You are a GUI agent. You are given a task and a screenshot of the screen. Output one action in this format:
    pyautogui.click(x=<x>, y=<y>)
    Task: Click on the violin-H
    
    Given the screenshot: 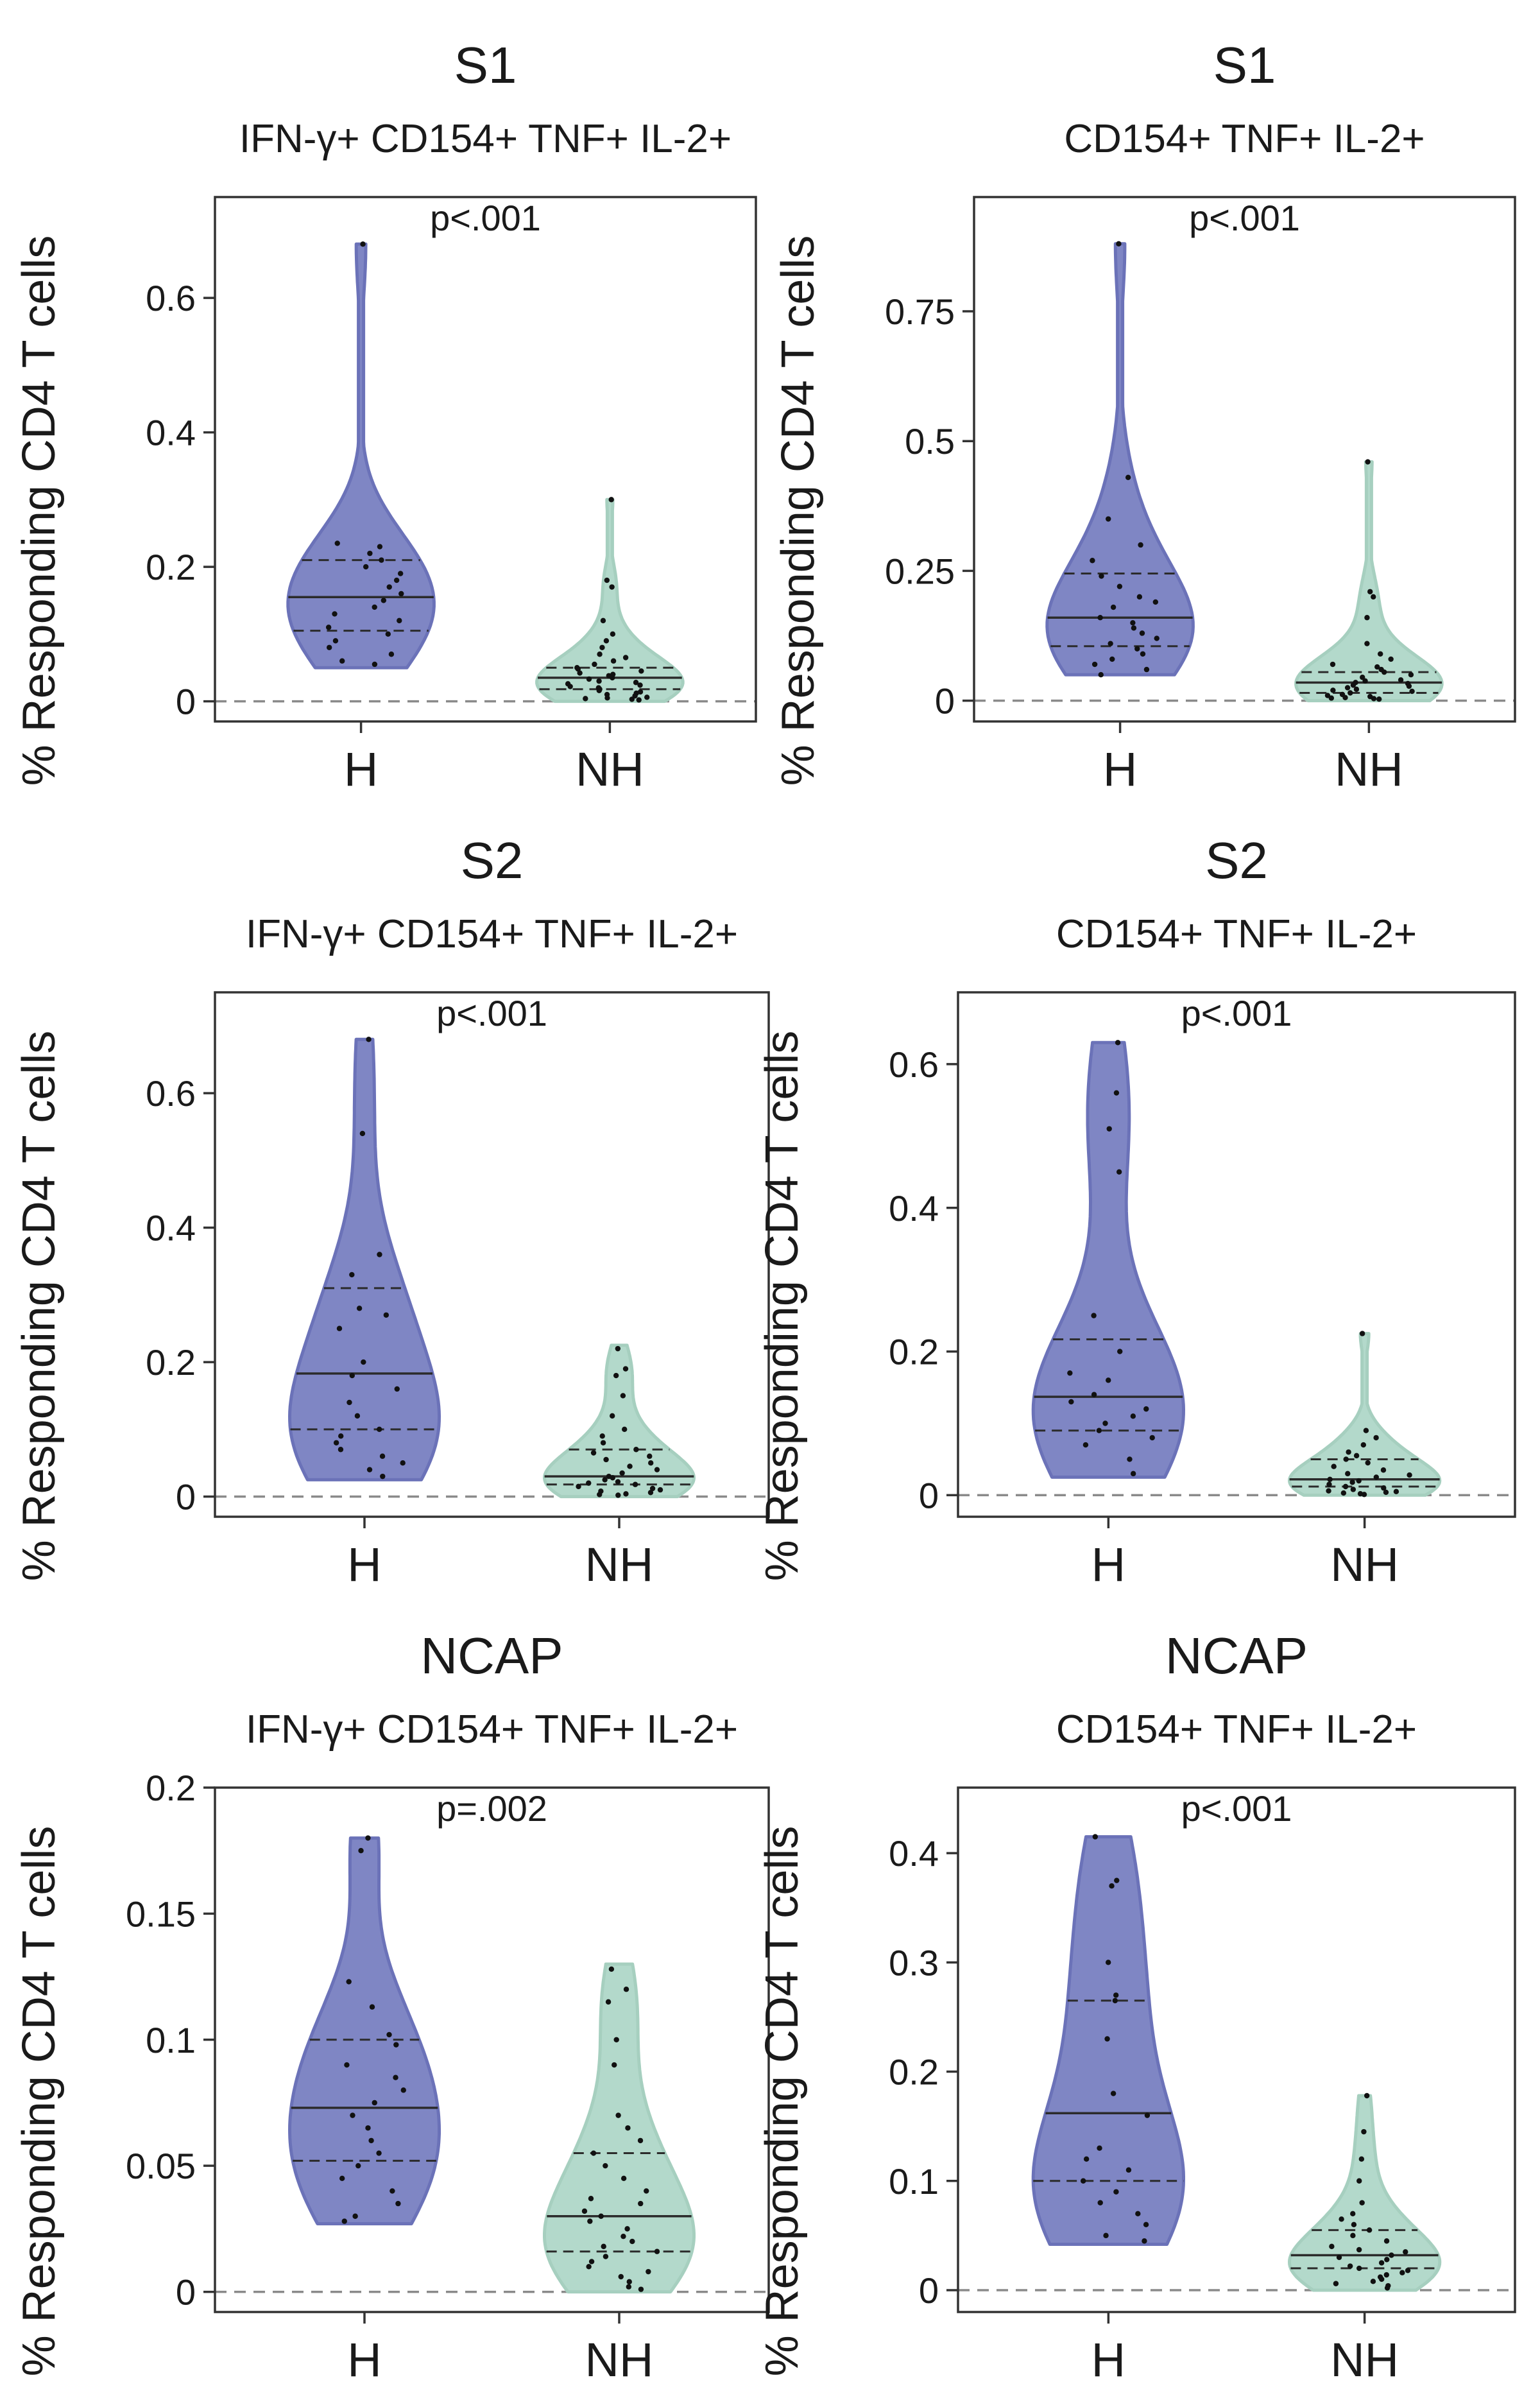 What is the action you would take?
    pyautogui.click(x=361, y=455)
    